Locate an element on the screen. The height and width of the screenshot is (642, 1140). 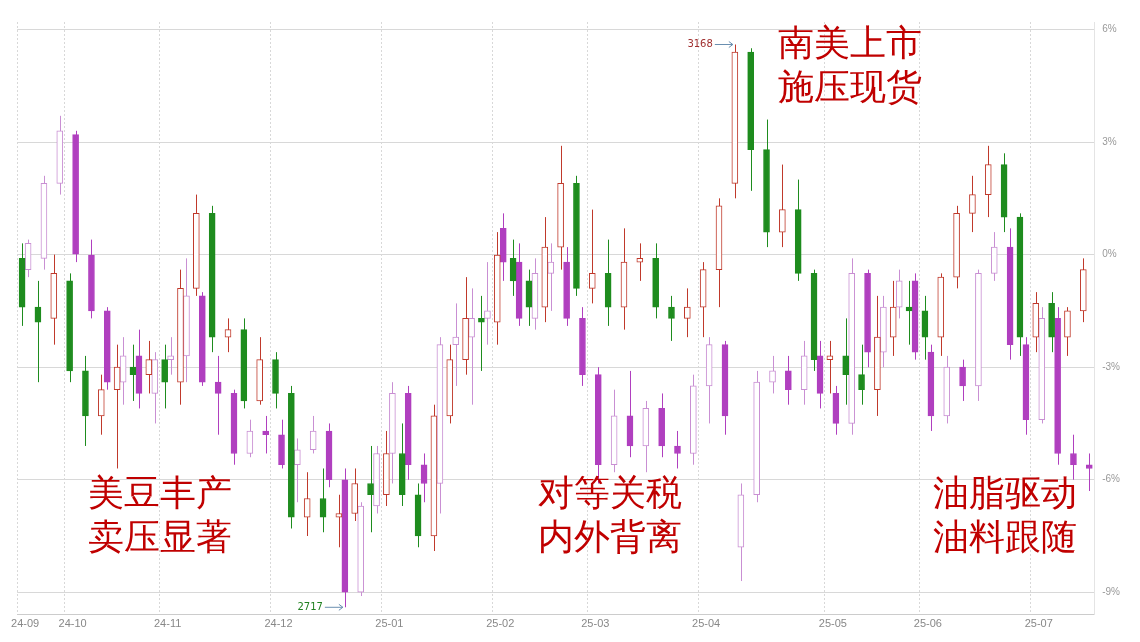
x-tick-label: 25-02 is located at coordinates (500, 623).